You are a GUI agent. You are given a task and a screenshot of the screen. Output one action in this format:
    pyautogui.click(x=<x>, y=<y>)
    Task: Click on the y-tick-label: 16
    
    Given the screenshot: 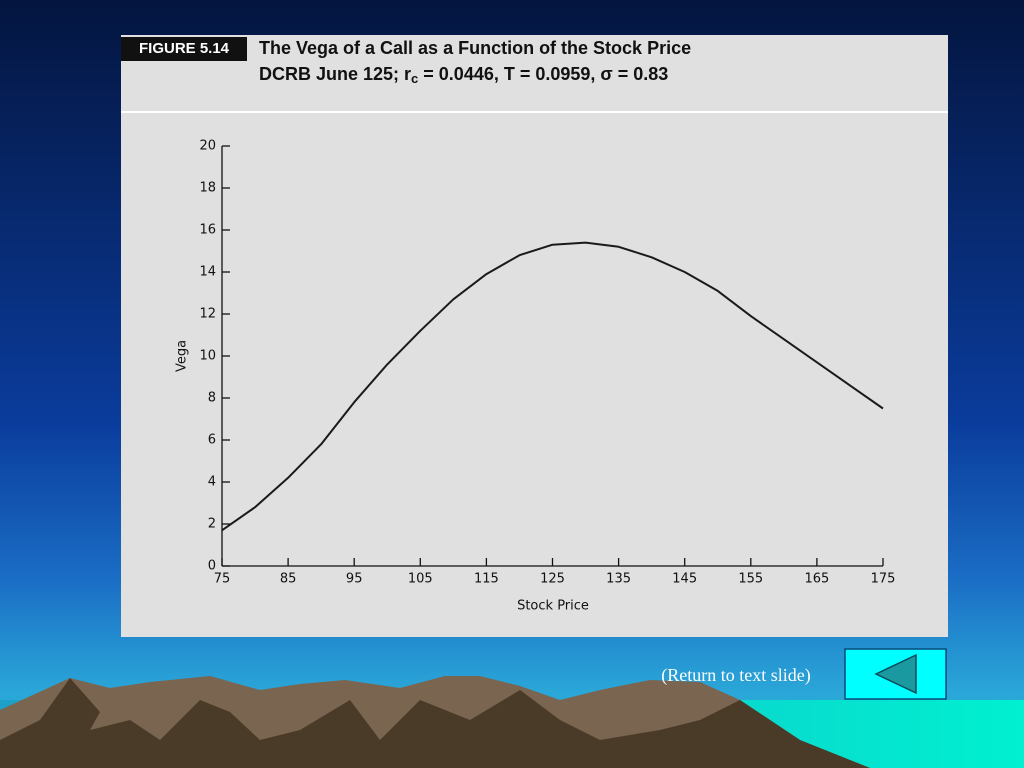 What is the action you would take?
    pyautogui.click(x=207, y=230)
    